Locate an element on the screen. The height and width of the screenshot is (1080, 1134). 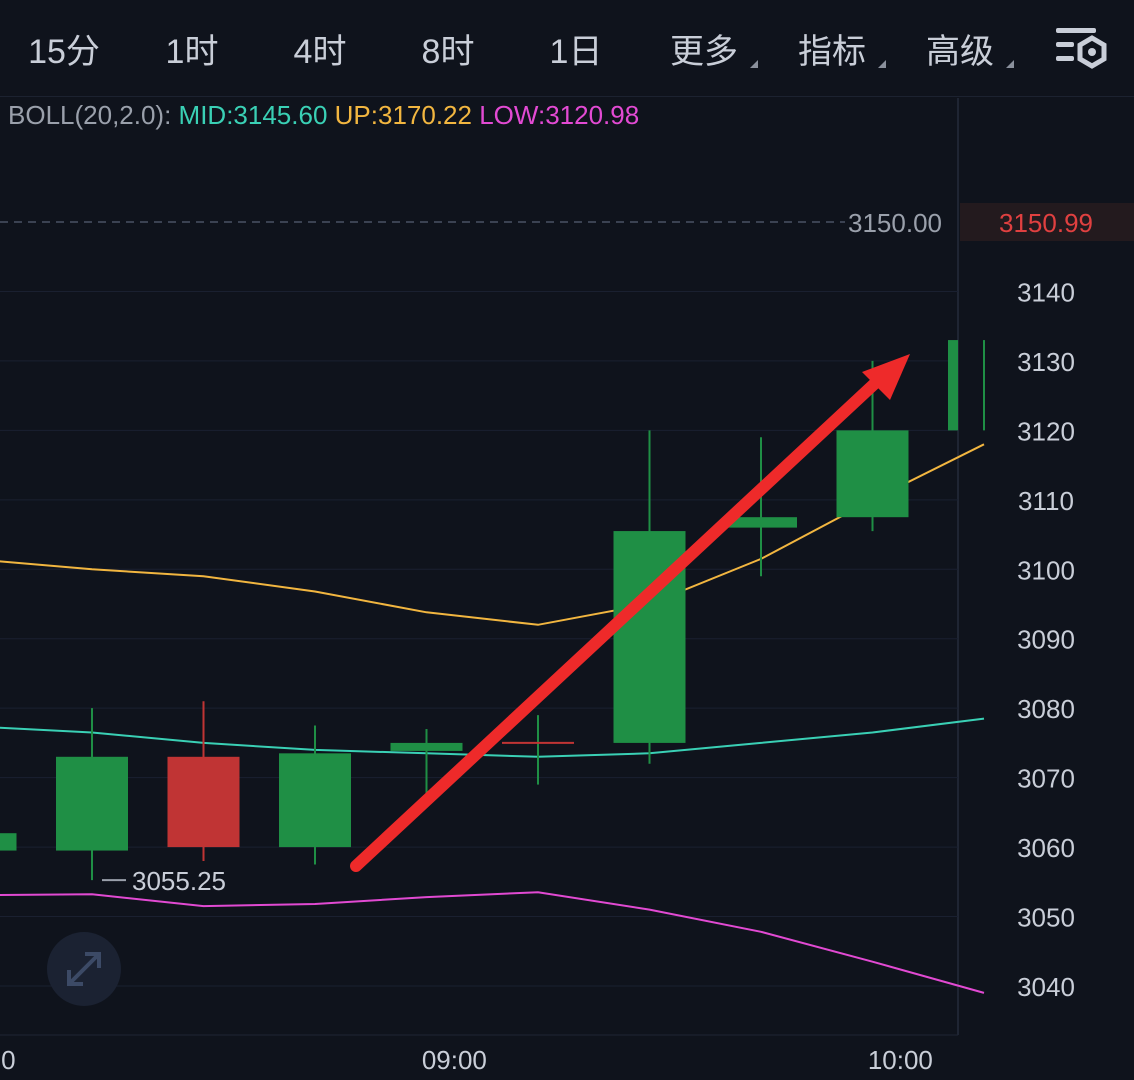
y-tick-label: 3040 is located at coordinates (1046, 987).